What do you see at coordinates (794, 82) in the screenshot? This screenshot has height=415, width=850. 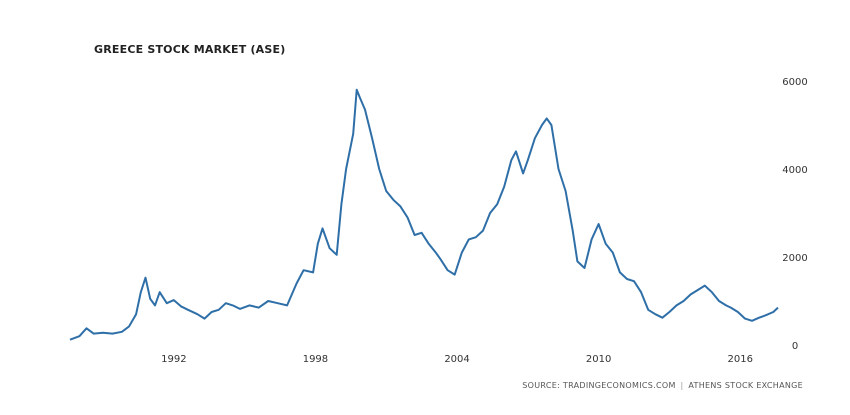 I see `y-tick-6000: 6000` at bounding box center [794, 82].